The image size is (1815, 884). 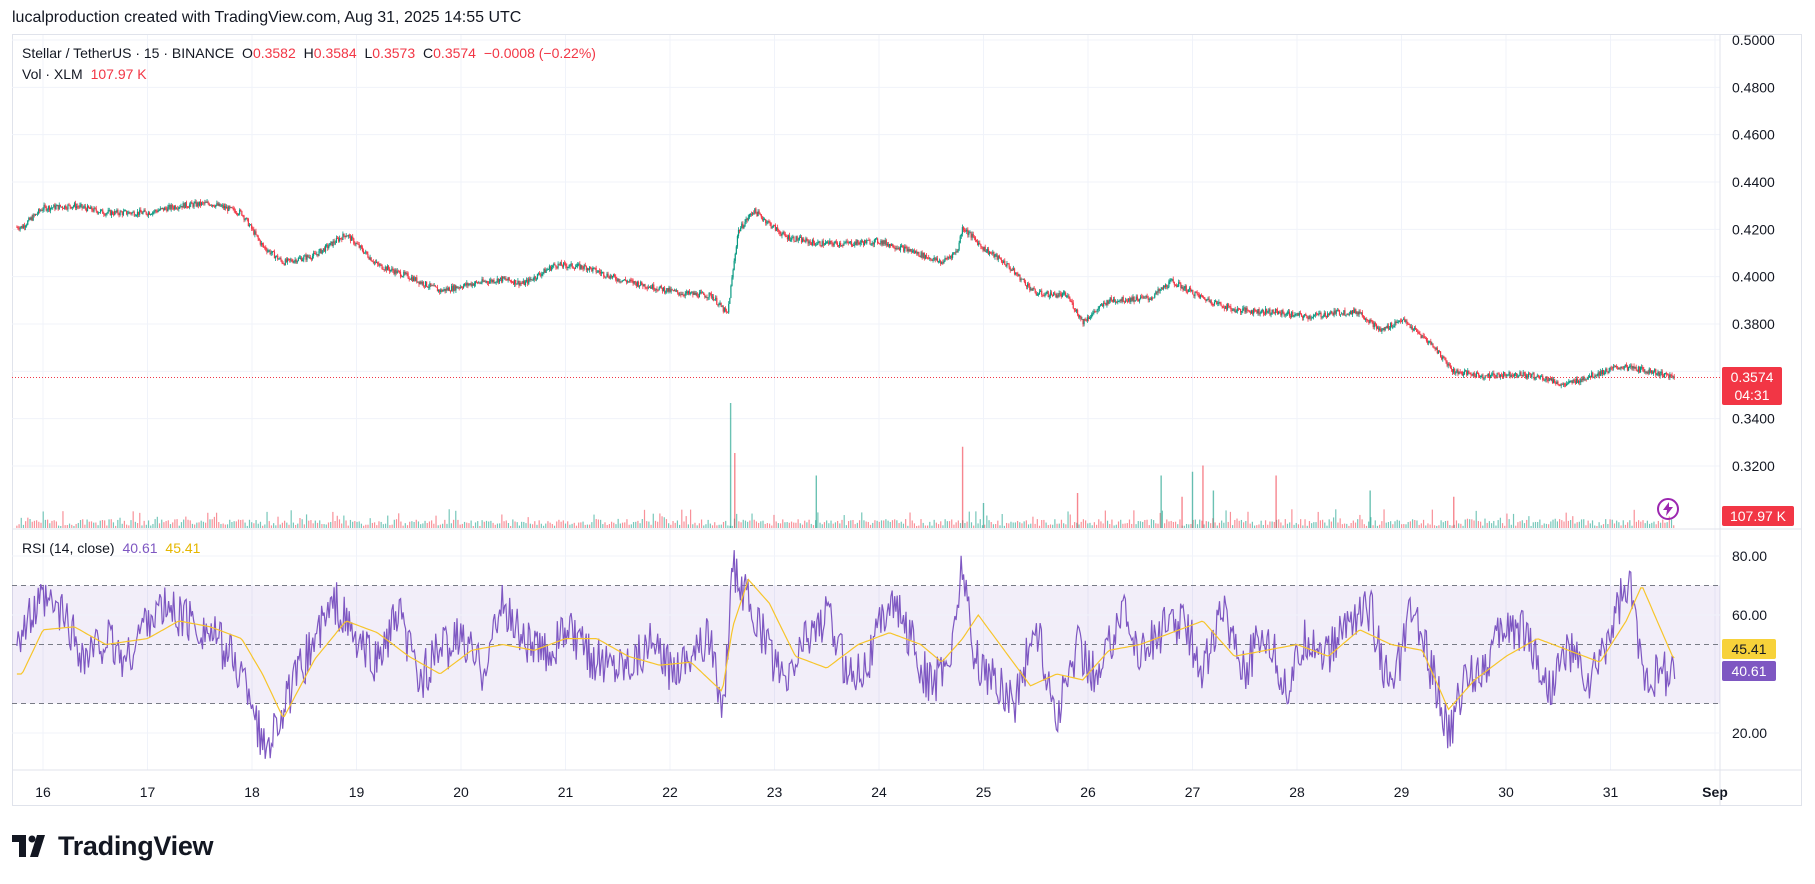 I want to click on symbol-label: Stellar / TetherUS · 15 · BINANCE, so click(x=128, y=53).